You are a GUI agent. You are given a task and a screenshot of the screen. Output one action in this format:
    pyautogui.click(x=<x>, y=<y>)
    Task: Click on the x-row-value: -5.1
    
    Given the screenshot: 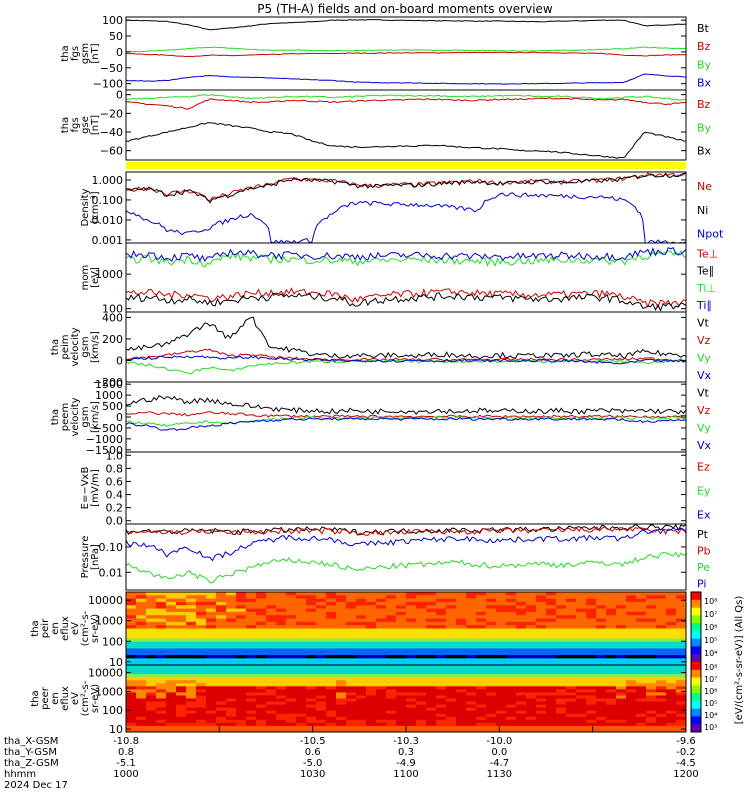 What is the action you would take?
    pyautogui.click(x=126, y=763)
    